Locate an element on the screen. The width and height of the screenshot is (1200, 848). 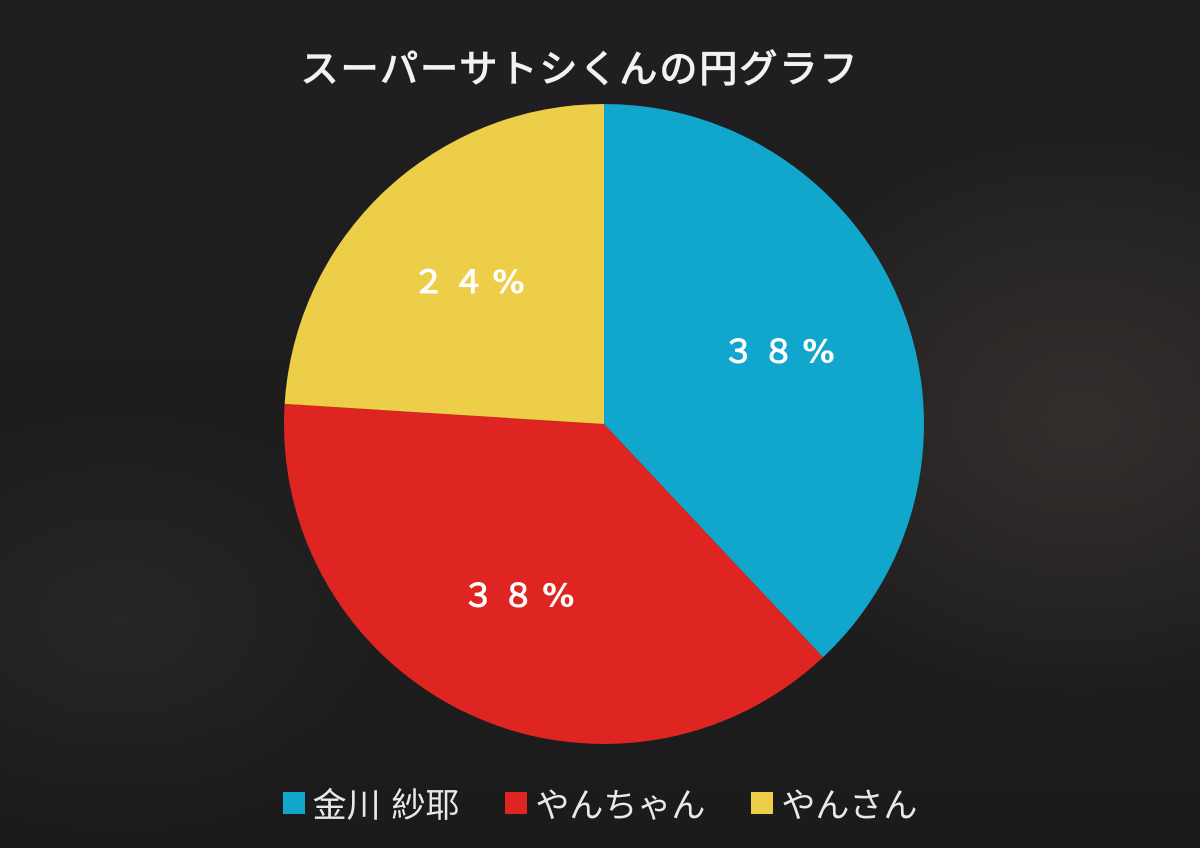
pie-slice-yansan is located at coordinates (444, 264).